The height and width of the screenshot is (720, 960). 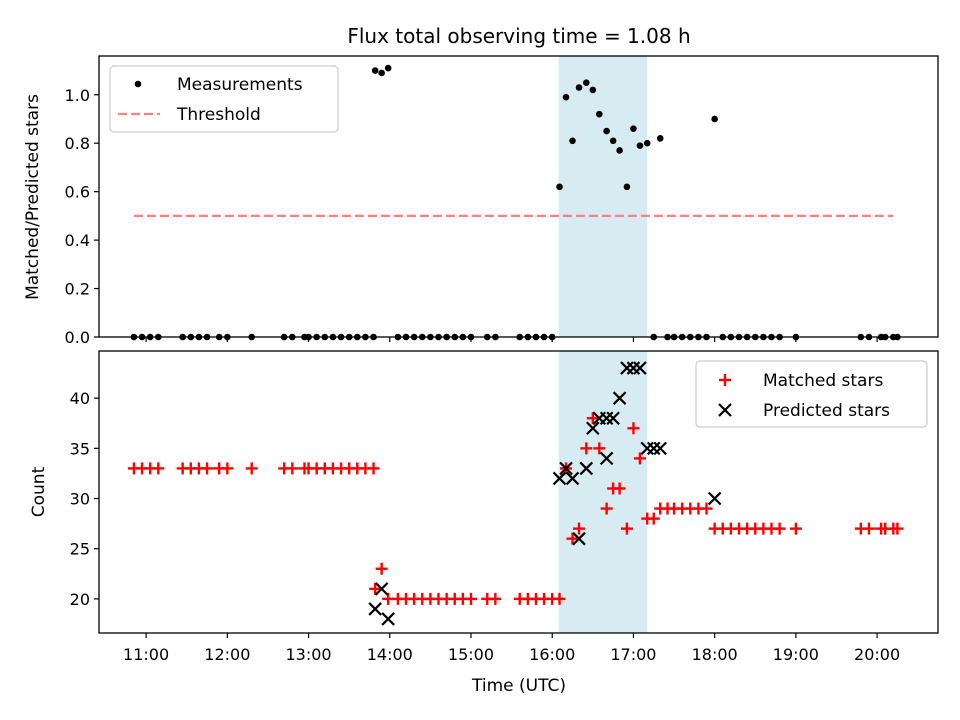 What do you see at coordinates (471, 654) in the screenshot?
I see `x-tick-label: 15:00` at bounding box center [471, 654].